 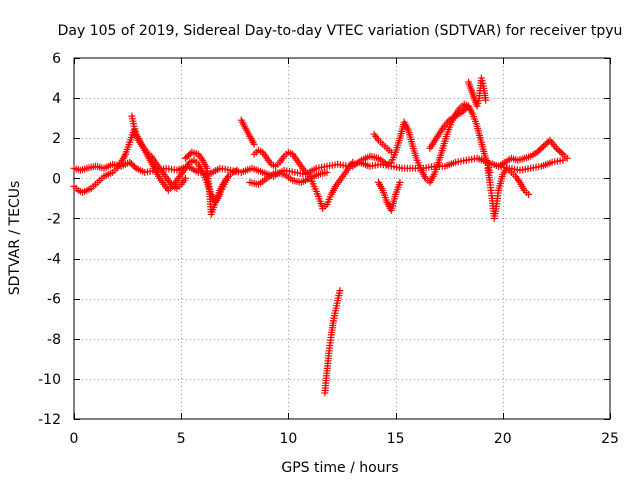 What do you see at coordinates (421, 143) in the screenshot?
I see `series-arc-h` at bounding box center [421, 143].